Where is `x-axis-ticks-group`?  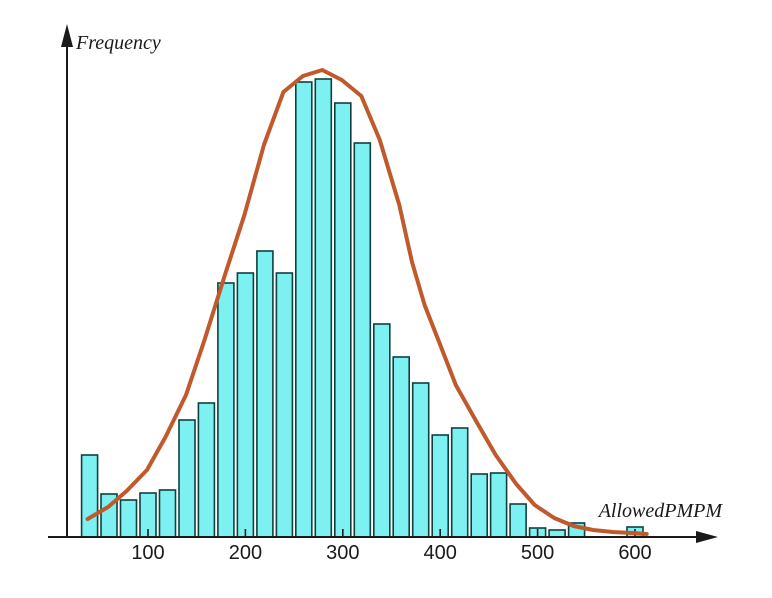
x-axis-ticks-group is located at coordinates (391, 533).